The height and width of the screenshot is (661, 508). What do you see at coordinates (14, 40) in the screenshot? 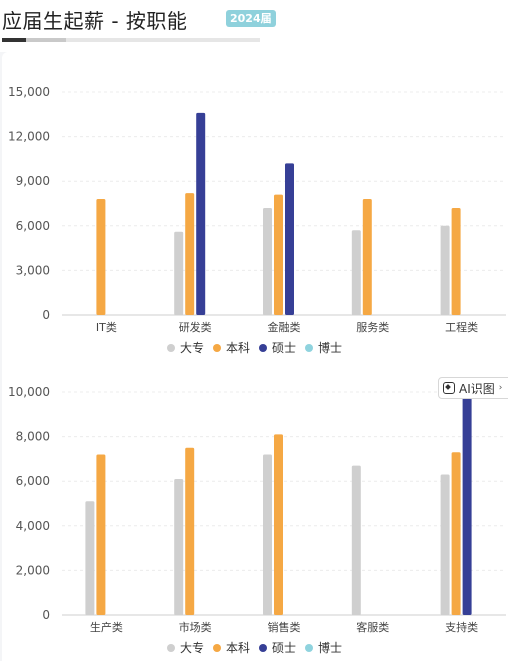
I see `progress-fill` at bounding box center [14, 40].